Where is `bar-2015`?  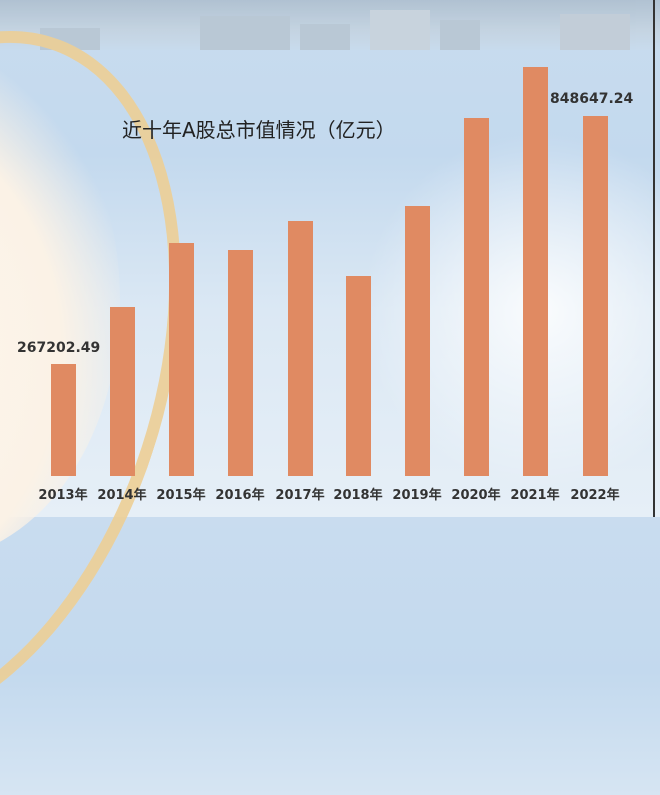 bar-2015 is located at coordinates (181, 359).